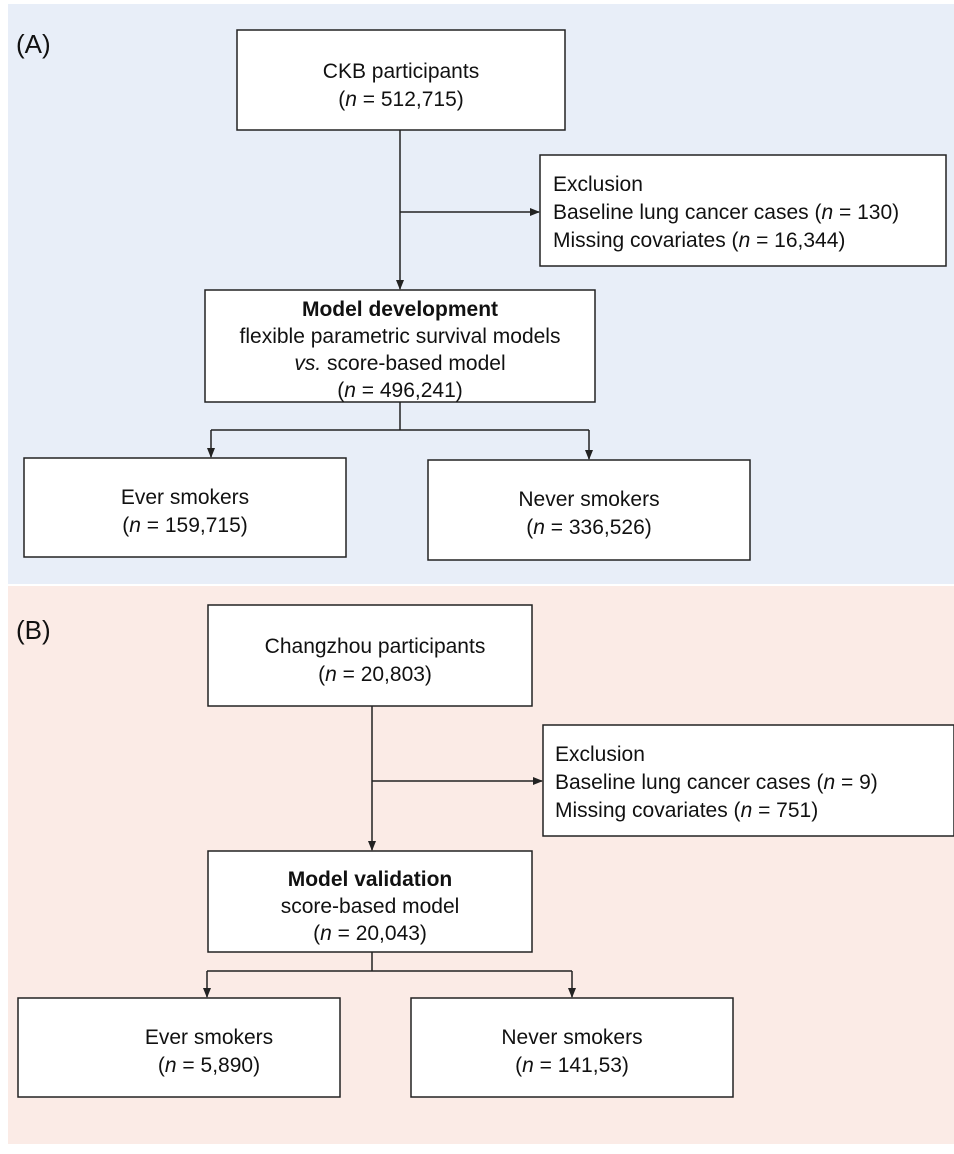 This screenshot has width=954, height=1154. I want to click on node: Changzhou participants (n = 20,803), so click(370, 655).